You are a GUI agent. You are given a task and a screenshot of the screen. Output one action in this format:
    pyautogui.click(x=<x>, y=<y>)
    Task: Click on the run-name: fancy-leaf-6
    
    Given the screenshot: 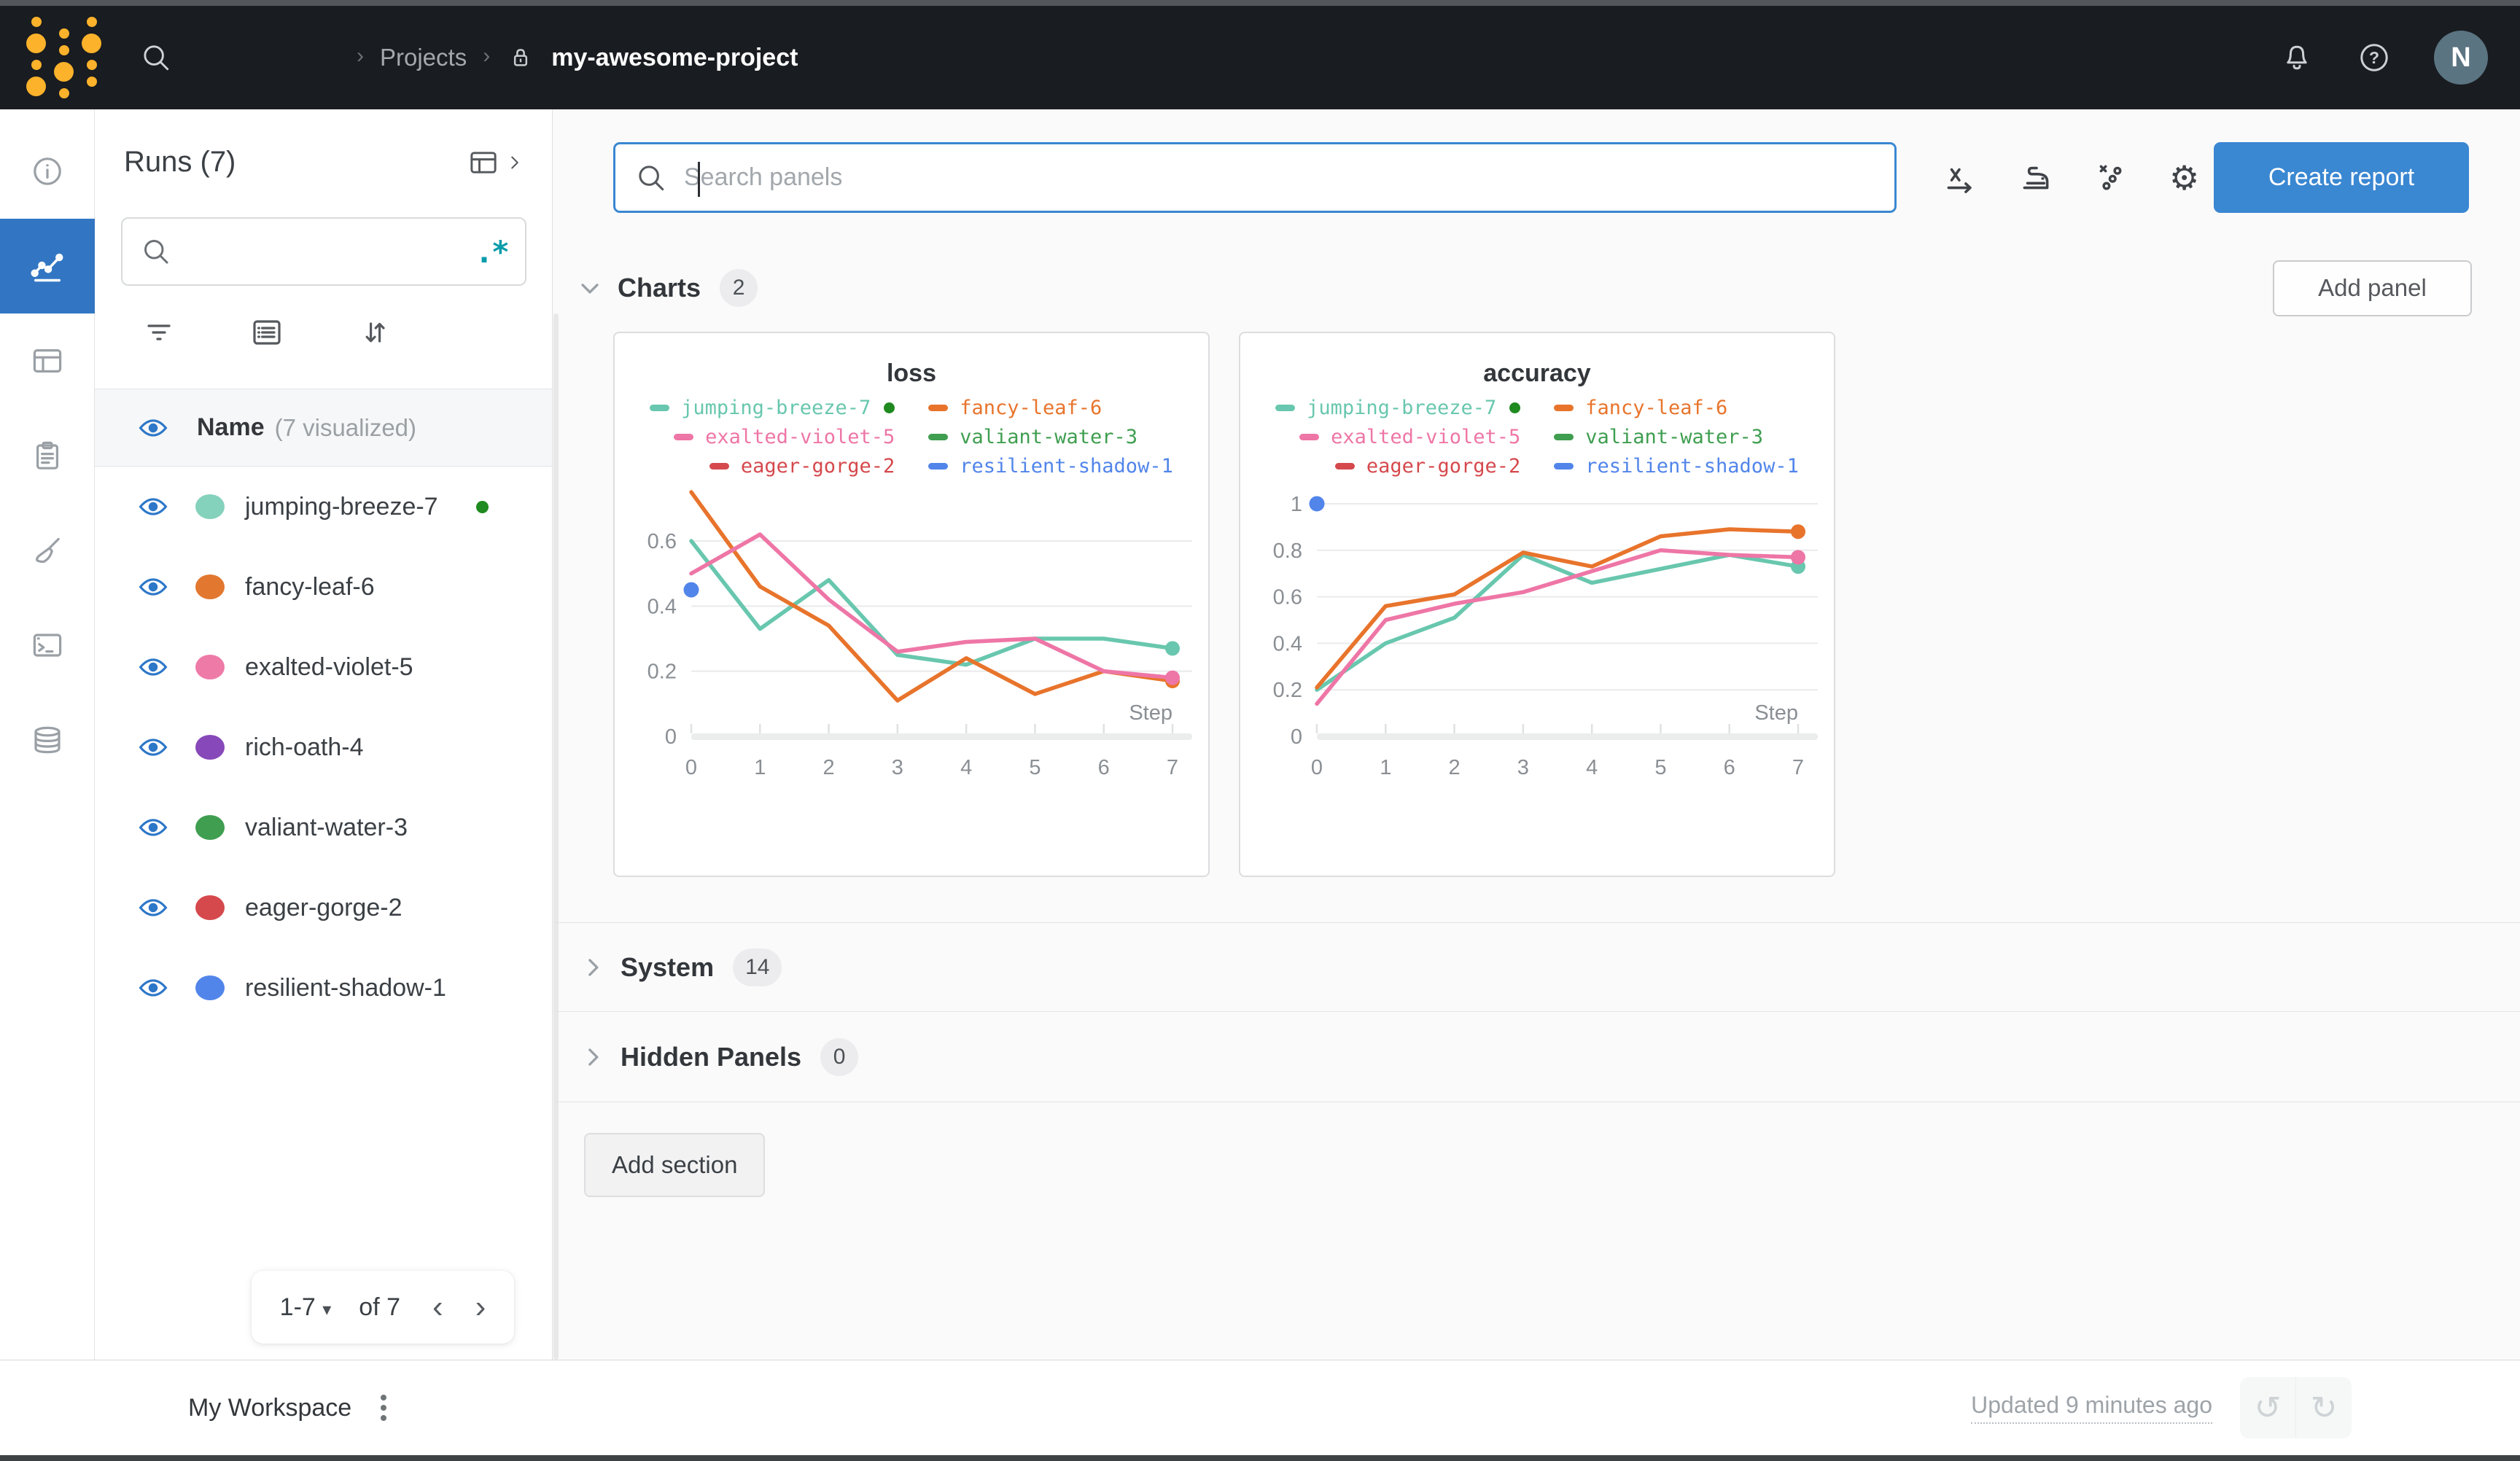 What is the action you would take?
    pyautogui.click(x=310, y=586)
    